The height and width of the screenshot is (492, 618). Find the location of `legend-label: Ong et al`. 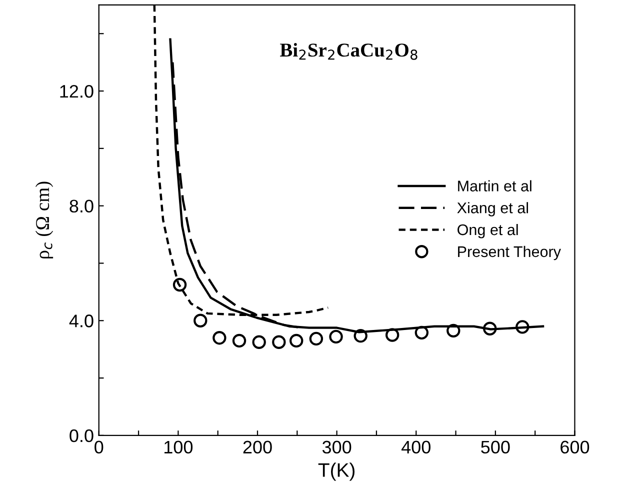

legend-label: Ong et al is located at coordinates (488, 231).